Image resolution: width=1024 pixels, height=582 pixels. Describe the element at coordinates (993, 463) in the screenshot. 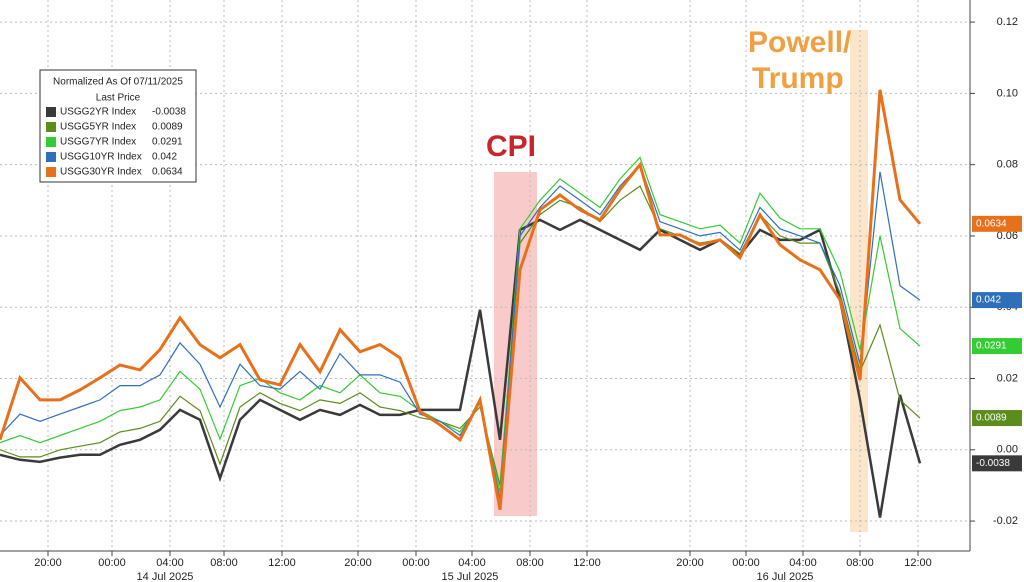

I see `last-value-label: -0.0038` at that location.